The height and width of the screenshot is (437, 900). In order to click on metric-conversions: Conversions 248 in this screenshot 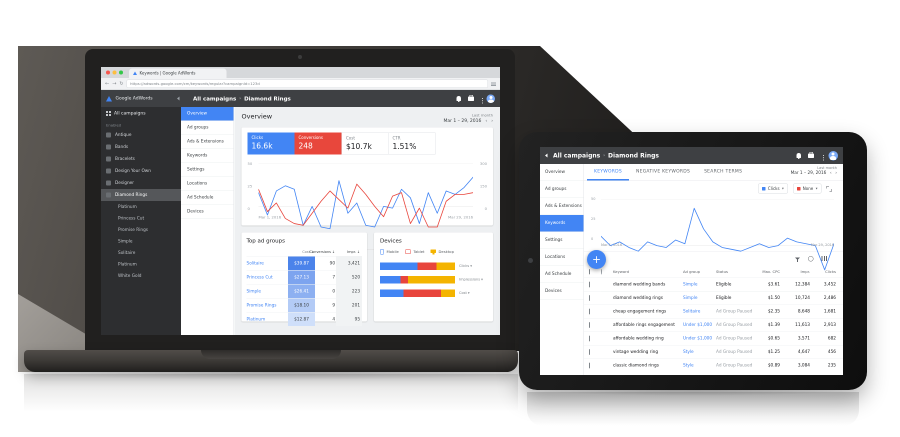, I will do `click(318, 143)`.